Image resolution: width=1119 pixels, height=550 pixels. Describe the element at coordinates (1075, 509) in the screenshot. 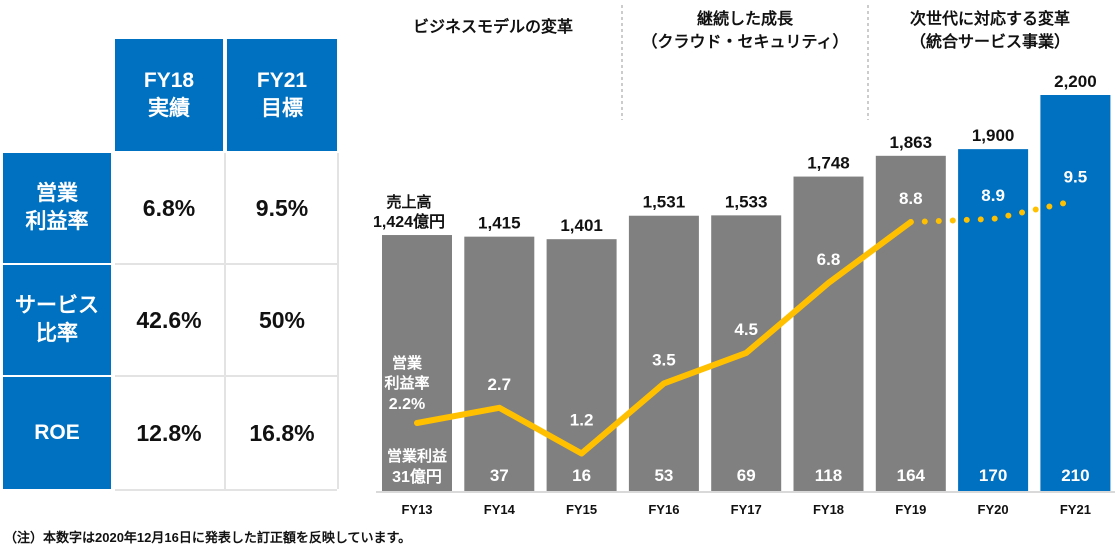

I see `tick-label-fy21: FY21` at that location.